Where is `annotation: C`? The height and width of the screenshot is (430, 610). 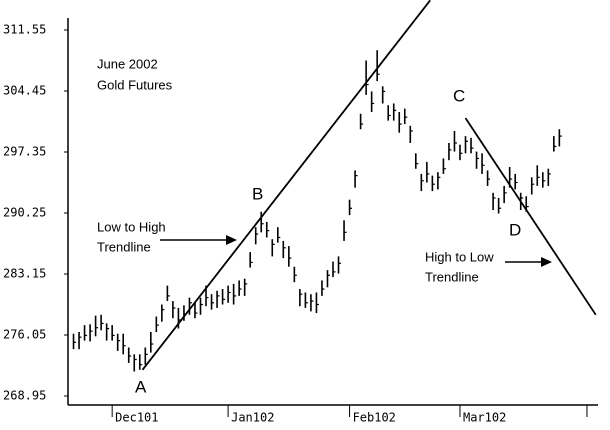 annotation: C is located at coordinates (459, 95).